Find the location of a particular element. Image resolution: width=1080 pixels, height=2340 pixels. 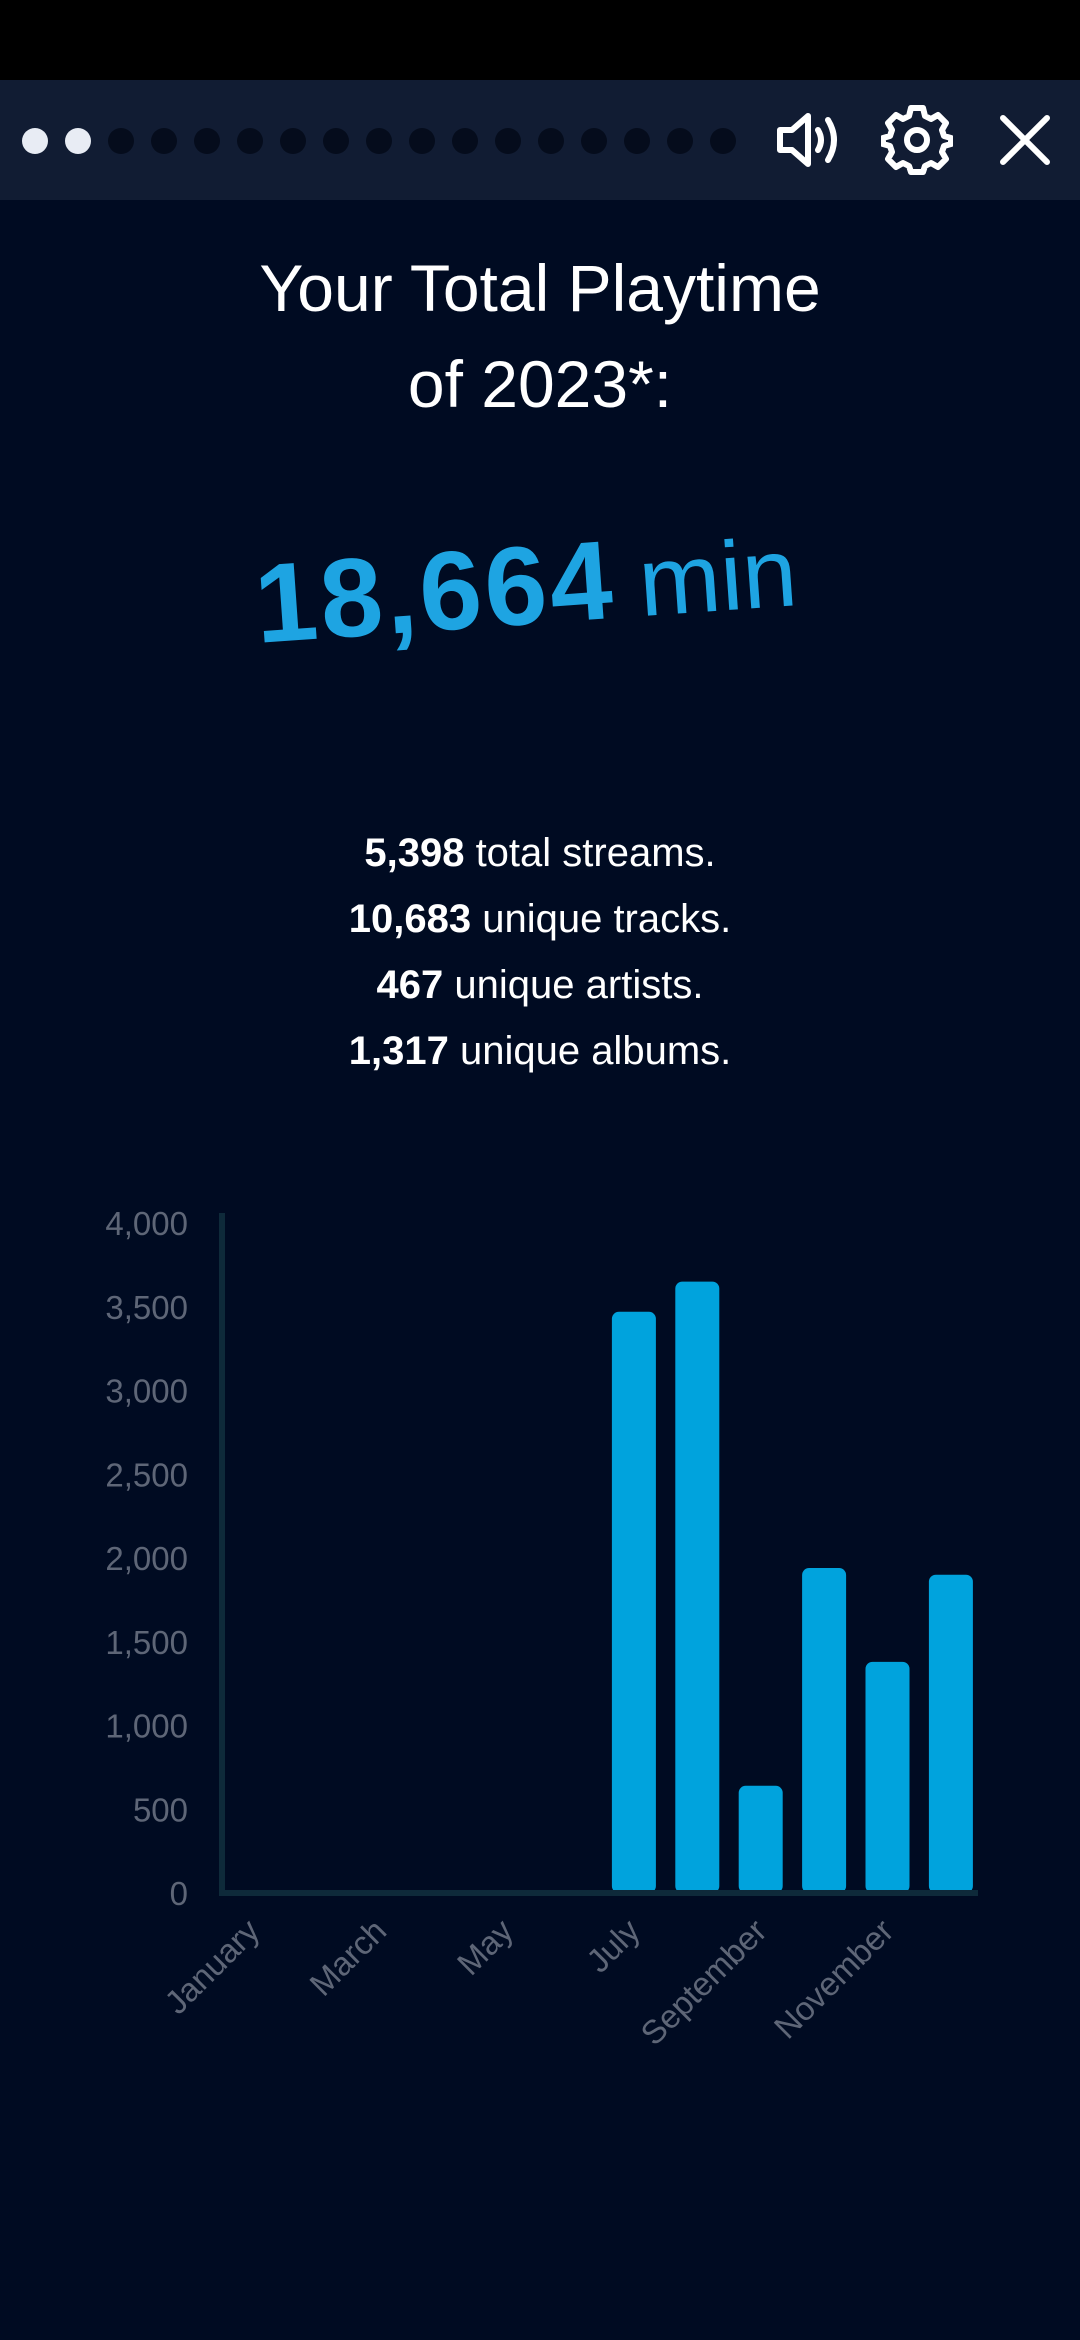

bar-november is located at coordinates (887, 1777).